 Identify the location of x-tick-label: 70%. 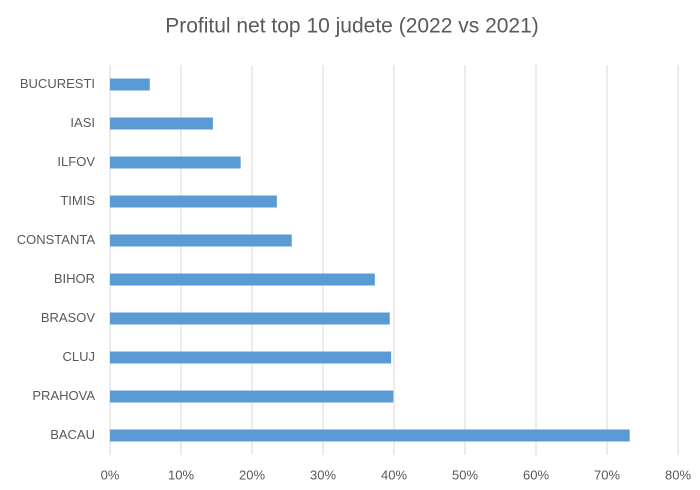
(607, 474).